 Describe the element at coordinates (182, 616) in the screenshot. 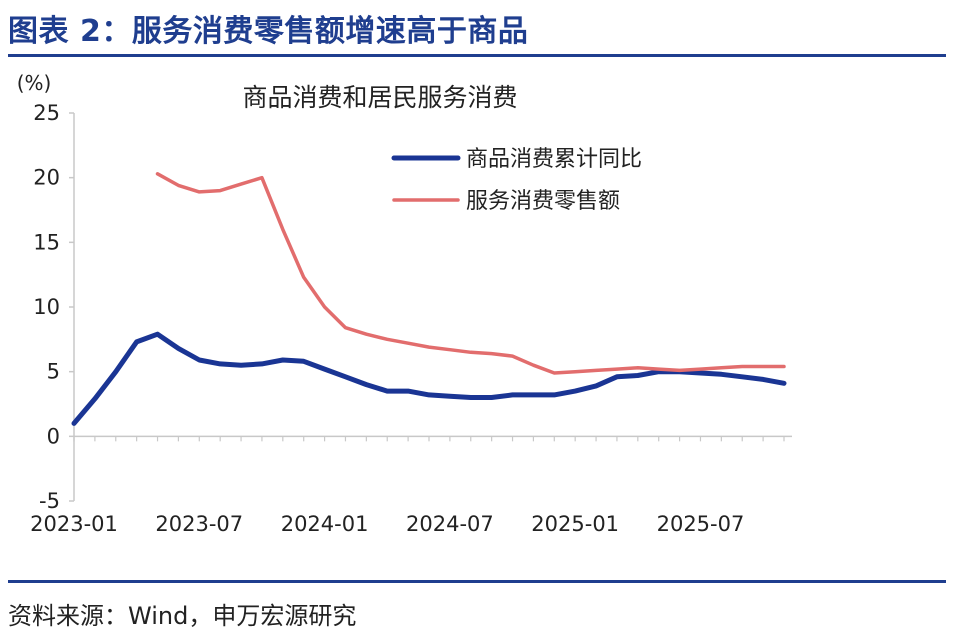

I see `source-note: 资料来源：Wind，申万宏源研究` at that location.